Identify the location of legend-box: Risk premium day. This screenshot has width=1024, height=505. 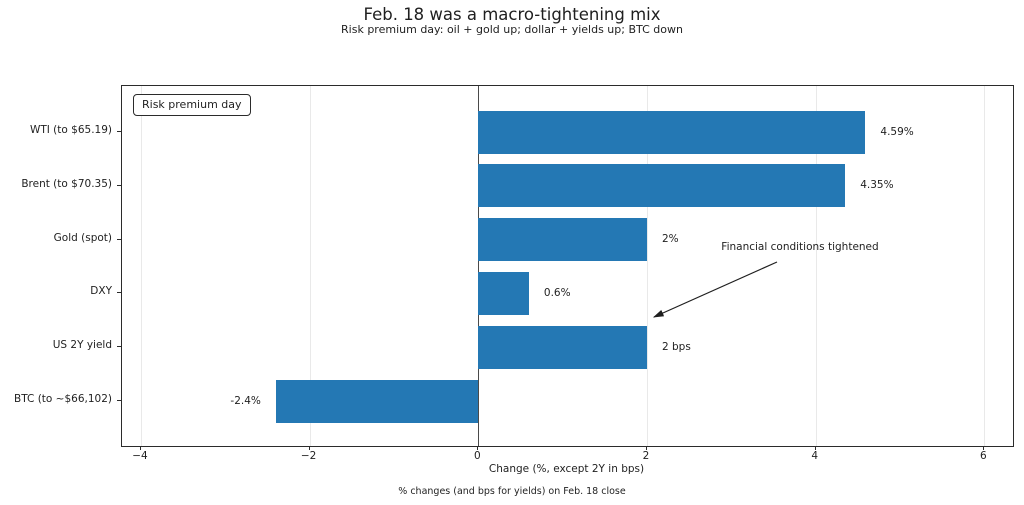
(192, 105).